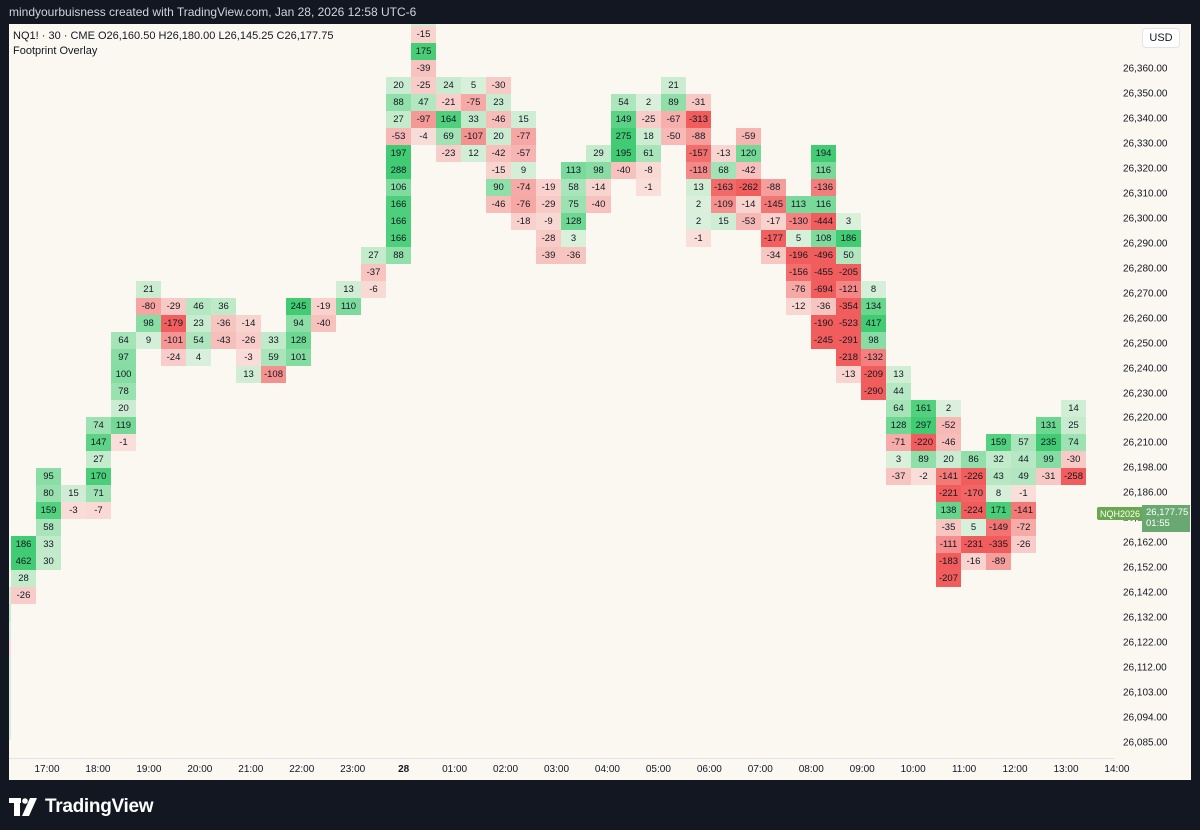  What do you see at coordinates (1048, 442) in the screenshot?
I see `footprint-cell: 235` at bounding box center [1048, 442].